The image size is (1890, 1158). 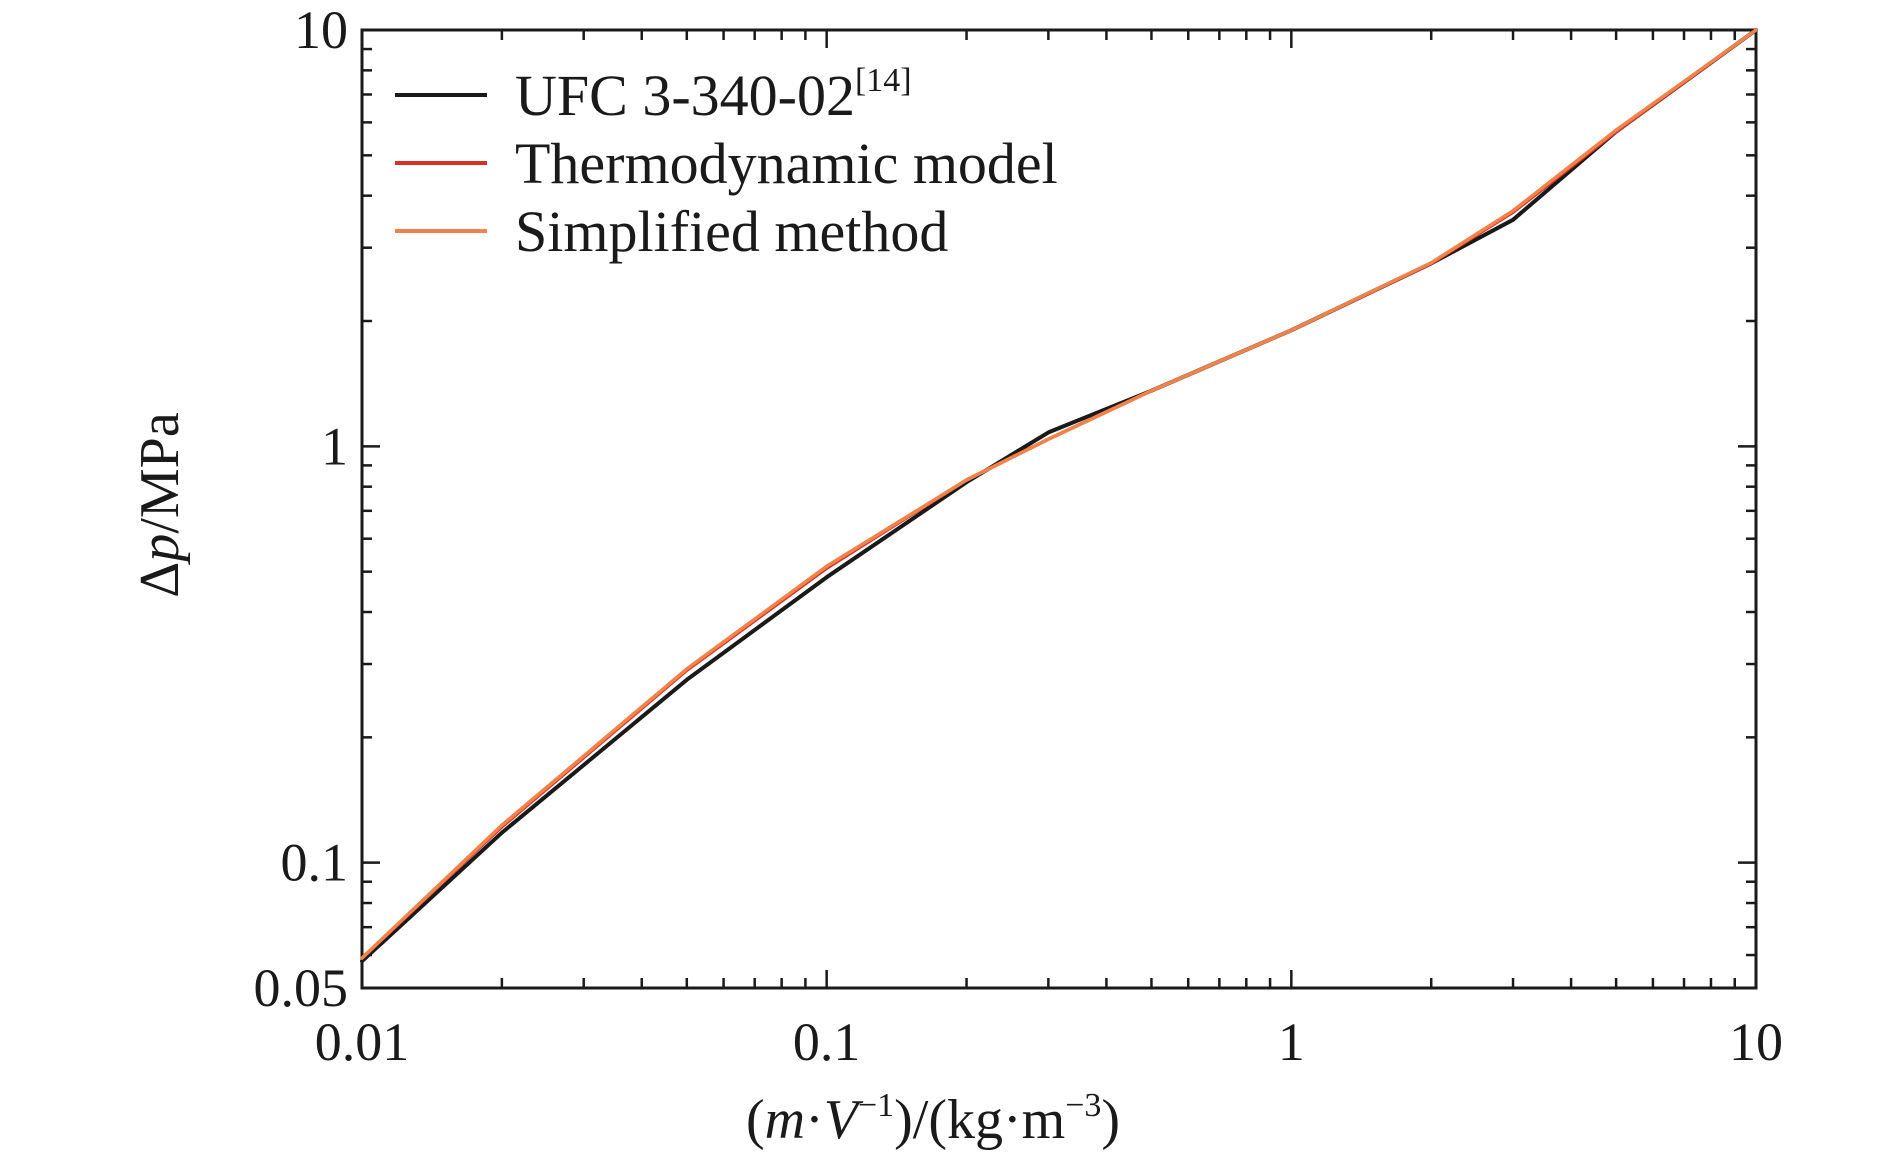 I want to click on y-tick-label: 10, so click(x=321, y=30).